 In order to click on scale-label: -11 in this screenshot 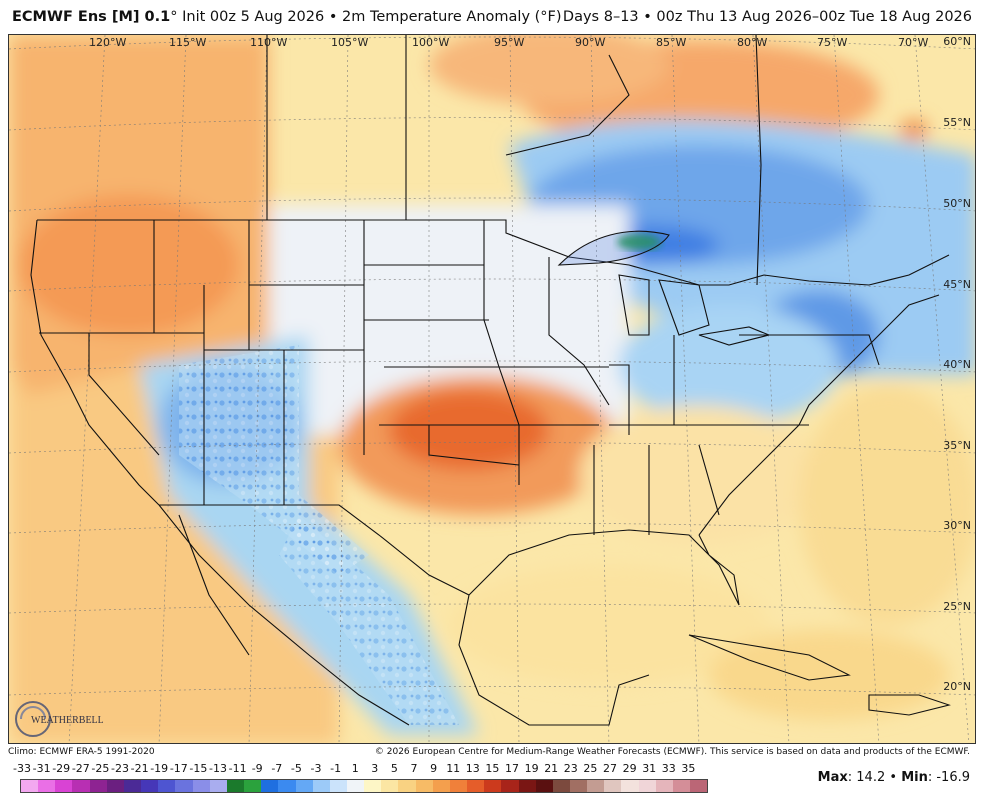, I will do `click(237, 768)`.